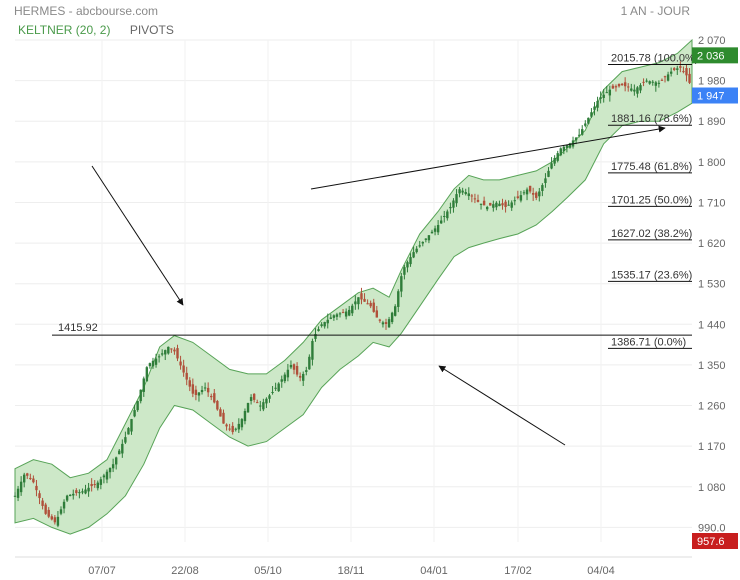  I want to click on y-tick-label: 1 710, so click(712, 203).